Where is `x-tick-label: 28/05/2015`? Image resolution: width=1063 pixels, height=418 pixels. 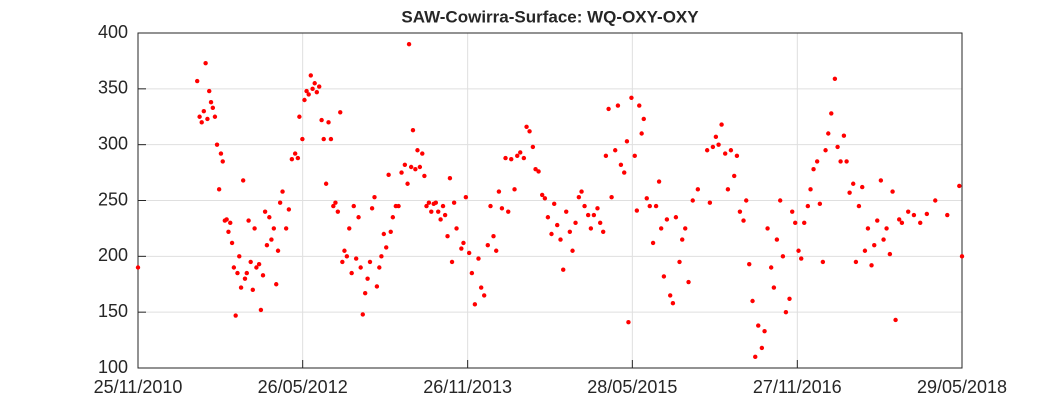
x-tick-label: 28/05/2015 is located at coordinates (632, 387).